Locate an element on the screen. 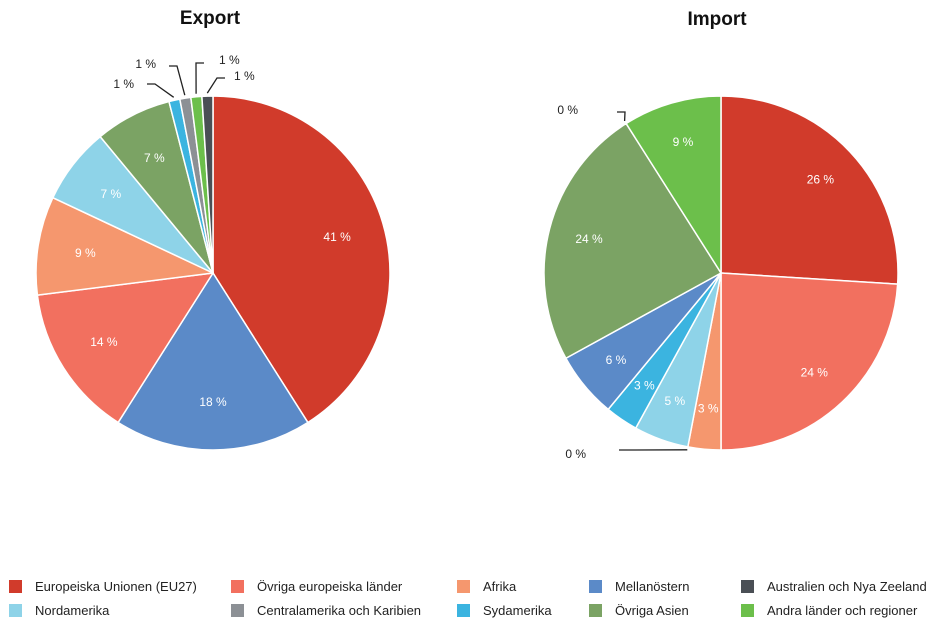 This screenshot has height=622, width=928. export-centralamerika-value-label: 1 % is located at coordinates (145, 64).